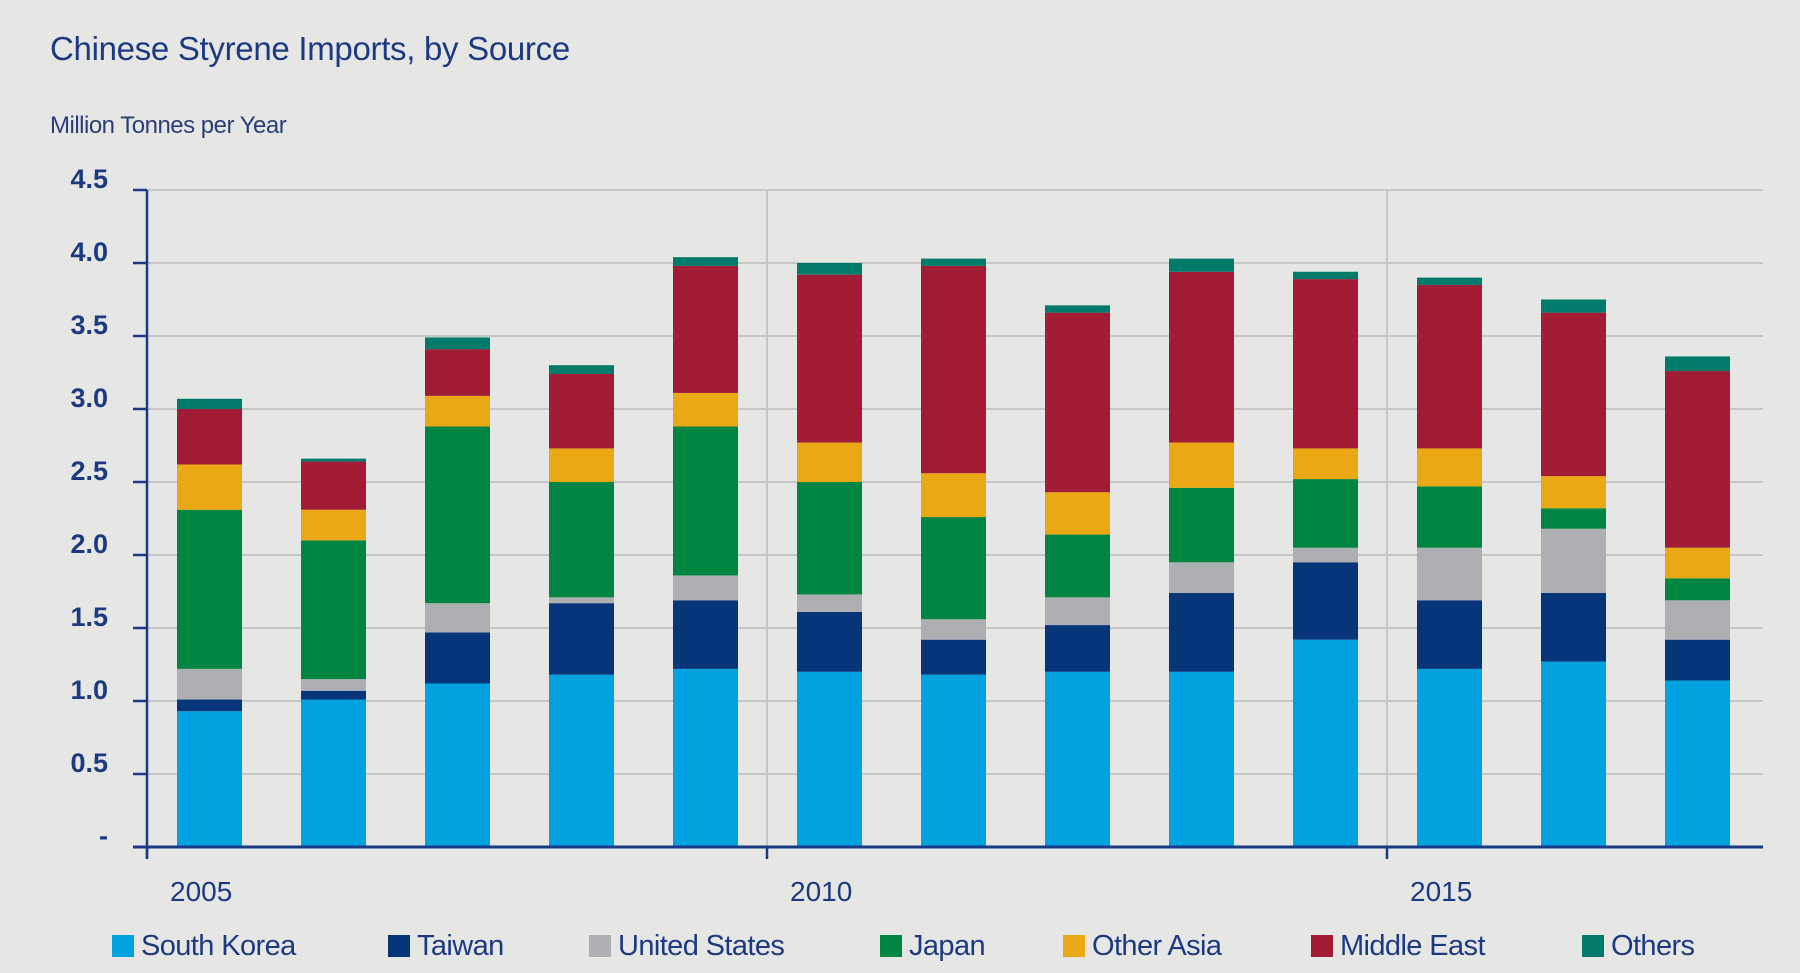  I want to click on bar-stack-2008, so click(581, 606).